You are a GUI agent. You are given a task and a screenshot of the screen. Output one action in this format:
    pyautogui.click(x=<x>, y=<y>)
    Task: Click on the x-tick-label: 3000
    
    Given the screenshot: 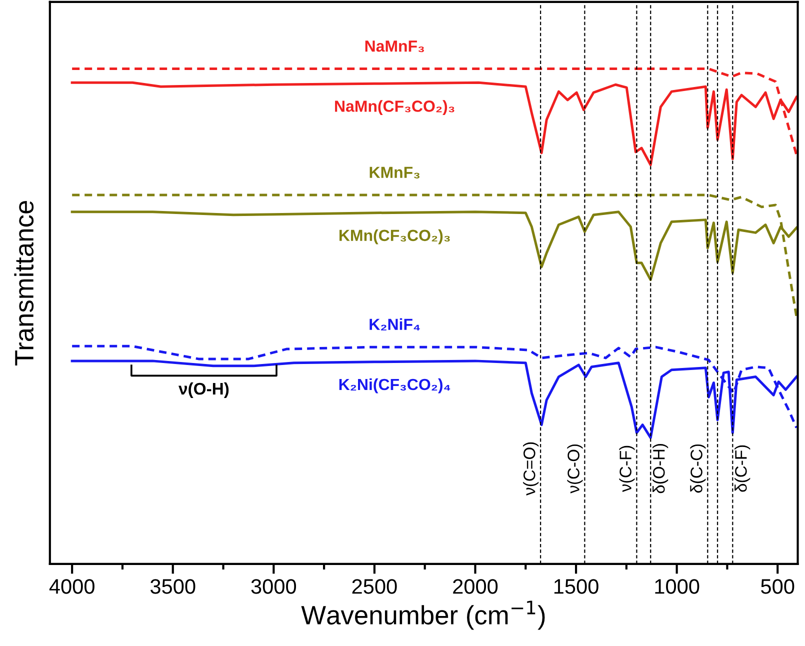 What is the action you would take?
    pyautogui.click(x=273, y=586)
    